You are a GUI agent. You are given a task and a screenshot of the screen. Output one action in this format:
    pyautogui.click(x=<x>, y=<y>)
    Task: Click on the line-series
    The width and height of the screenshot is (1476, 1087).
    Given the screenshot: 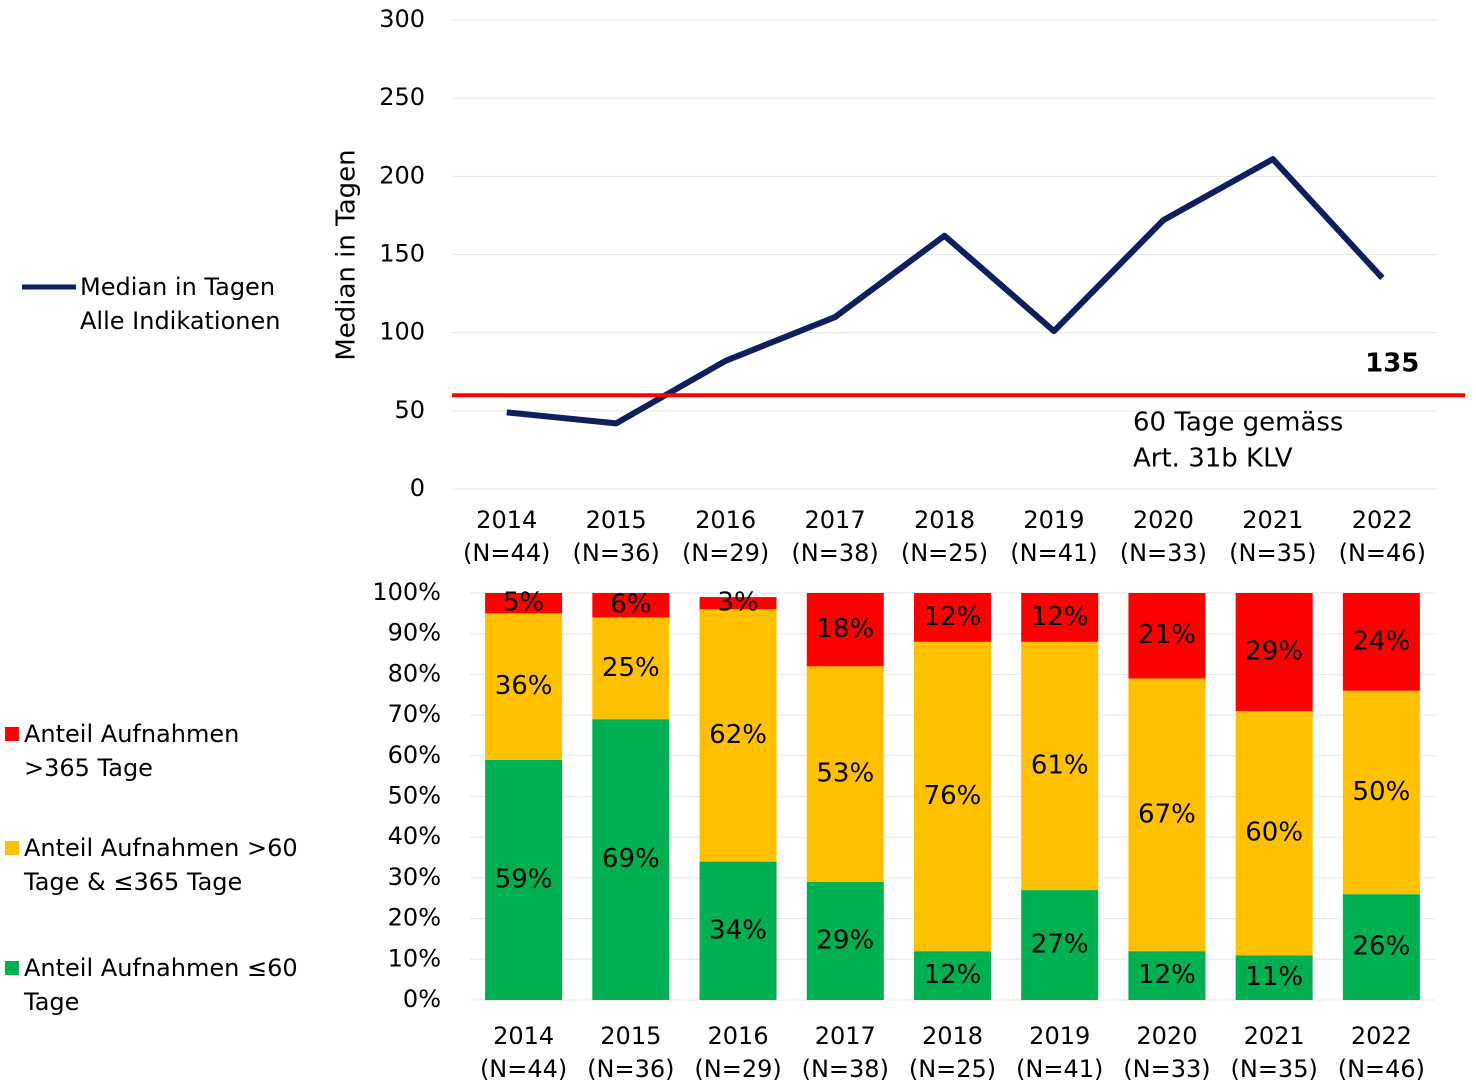 What is the action you would take?
    pyautogui.click(x=945, y=291)
    